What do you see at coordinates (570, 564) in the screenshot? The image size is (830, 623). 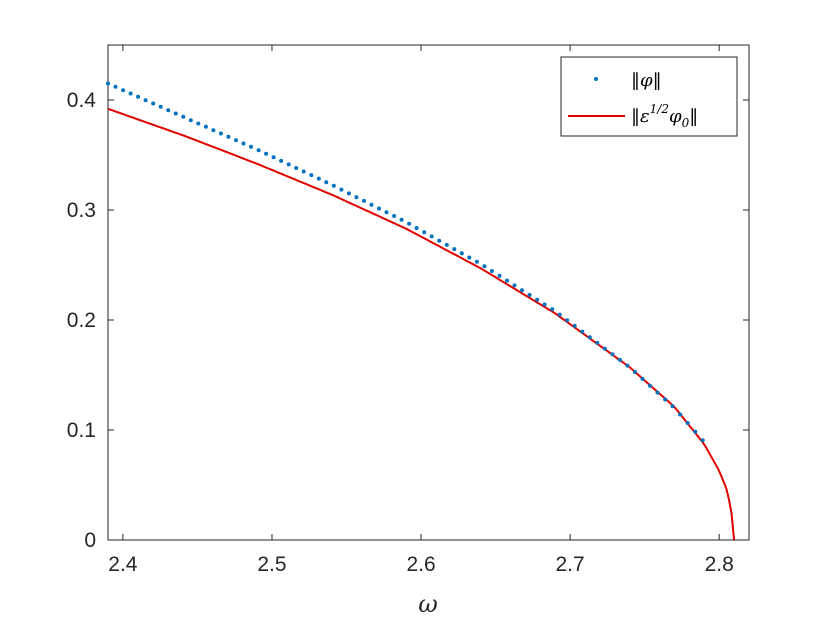 I see `x-tick-label: 2.7` at bounding box center [570, 564].